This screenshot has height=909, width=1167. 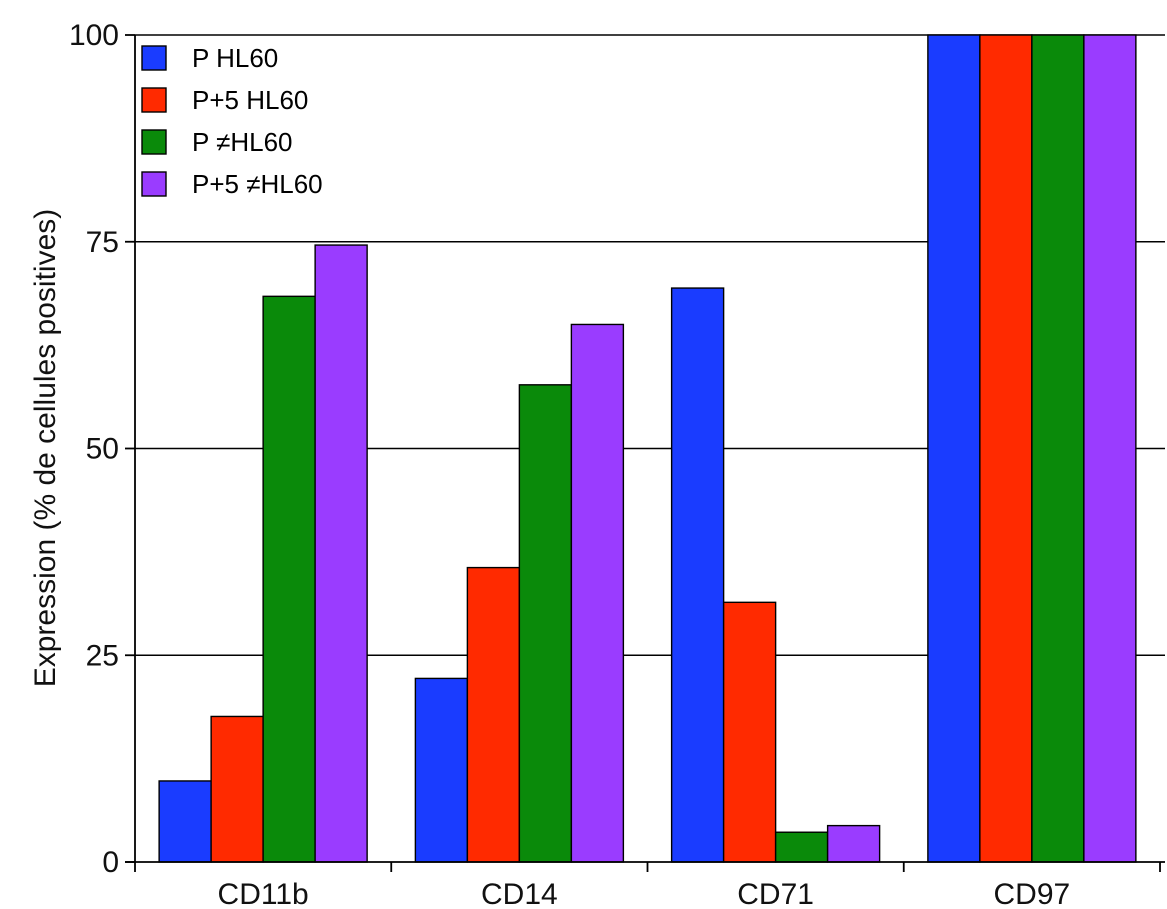 What do you see at coordinates (110, 862) in the screenshot?
I see `y-tick-label-0: 0` at bounding box center [110, 862].